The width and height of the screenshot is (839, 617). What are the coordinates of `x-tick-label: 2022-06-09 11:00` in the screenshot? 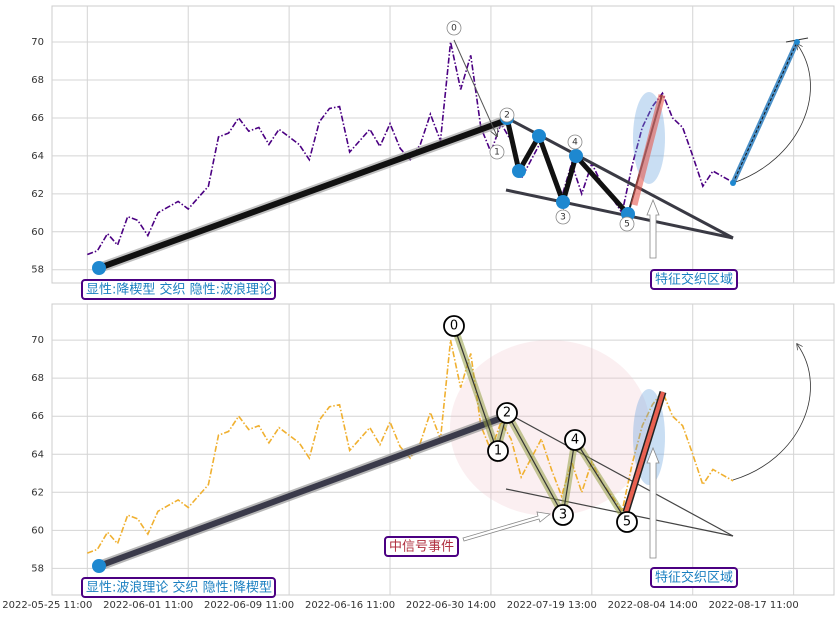 It's located at (249, 605).